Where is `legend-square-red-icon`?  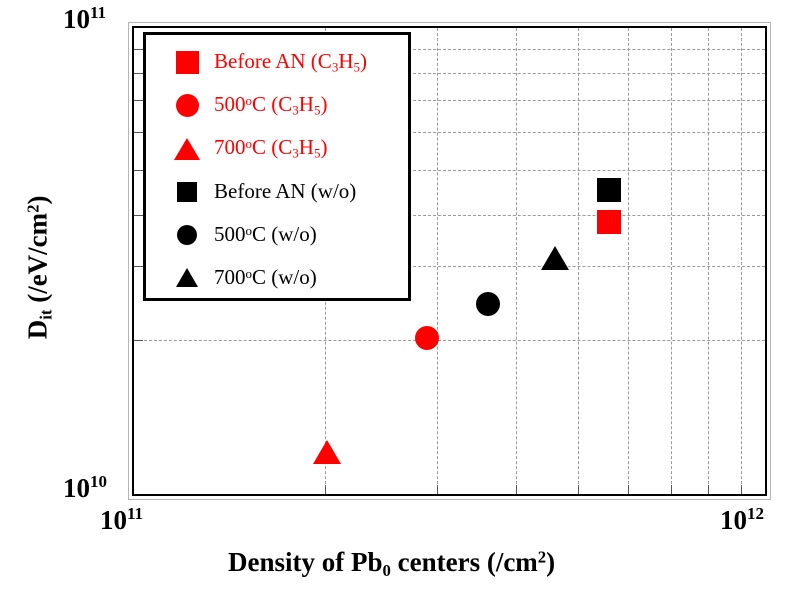 legend-square-red-icon is located at coordinates (187, 62).